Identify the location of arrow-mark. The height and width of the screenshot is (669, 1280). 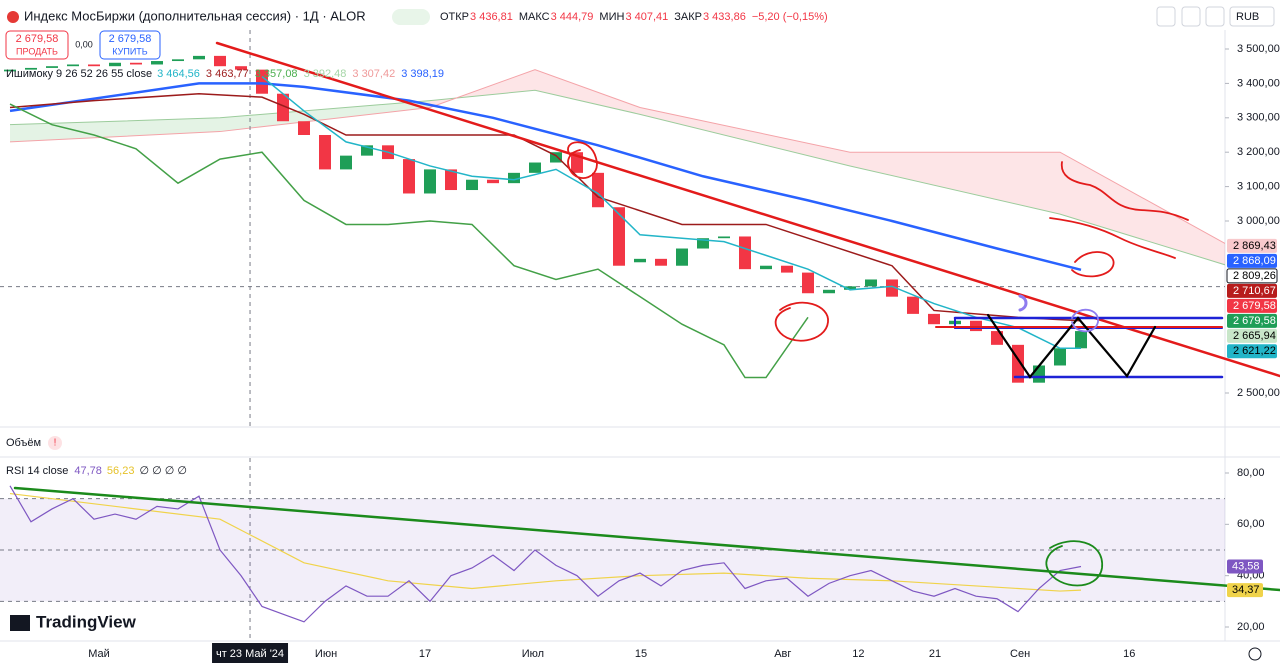
(1023, 303).